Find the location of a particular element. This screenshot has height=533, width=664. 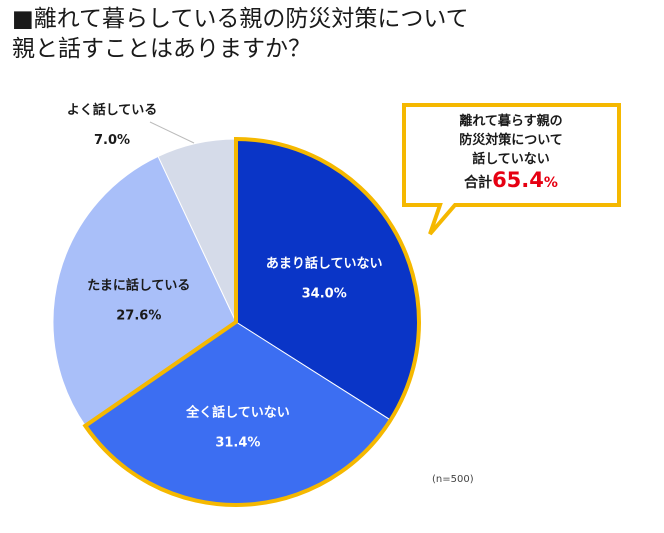

leader-line-yoku is located at coordinates (172, 132).